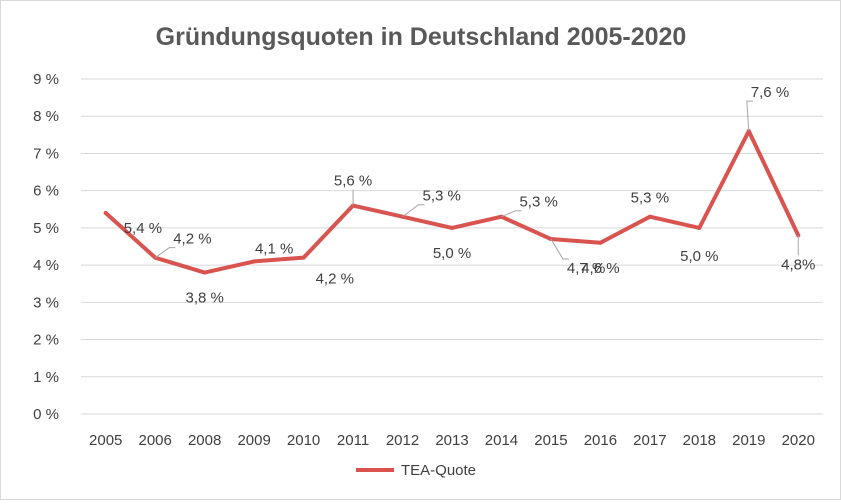  I want to click on data-label: 4,1 %, so click(274, 248).